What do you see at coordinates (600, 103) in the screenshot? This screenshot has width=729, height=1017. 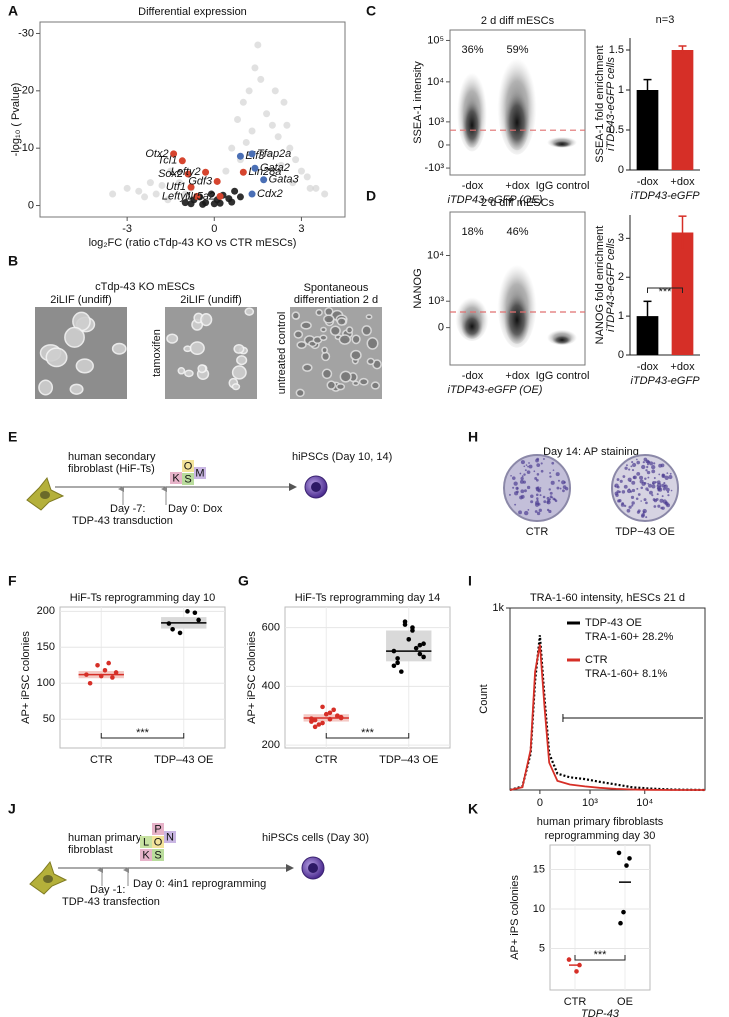 I see `y-axis-label: SSEA-1 fold enrichment` at bounding box center [600, 103].